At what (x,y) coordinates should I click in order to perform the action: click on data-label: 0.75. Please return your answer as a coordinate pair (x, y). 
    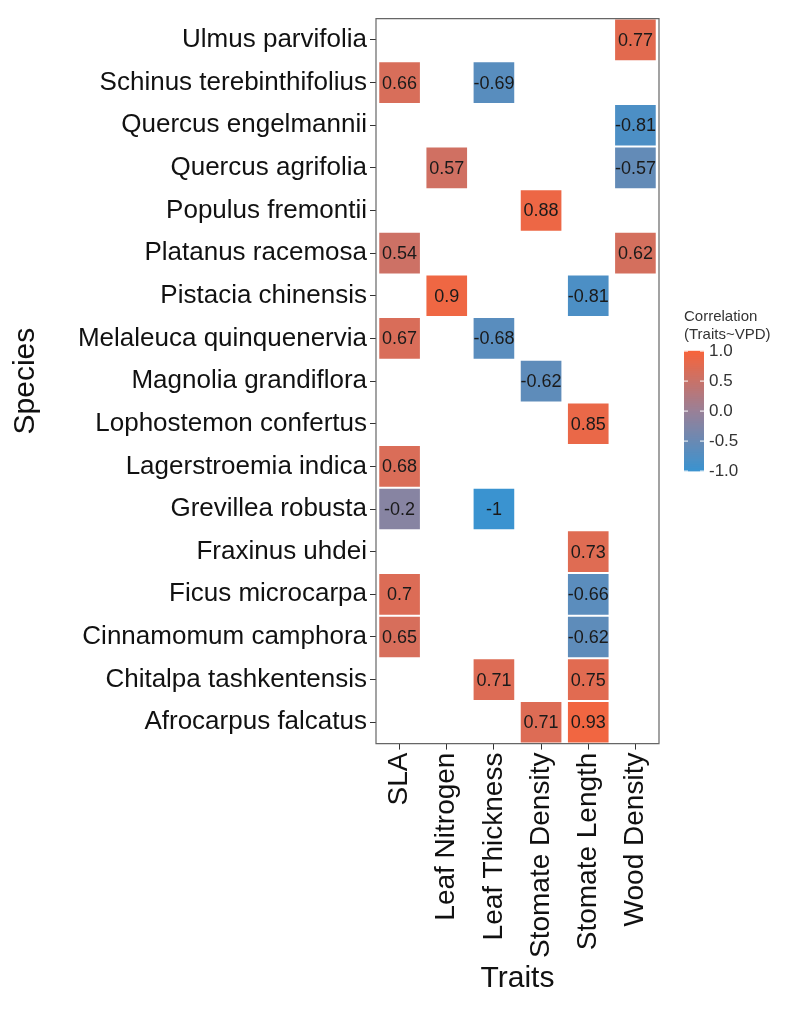
    Looking at the image, I should click on (588, 679).